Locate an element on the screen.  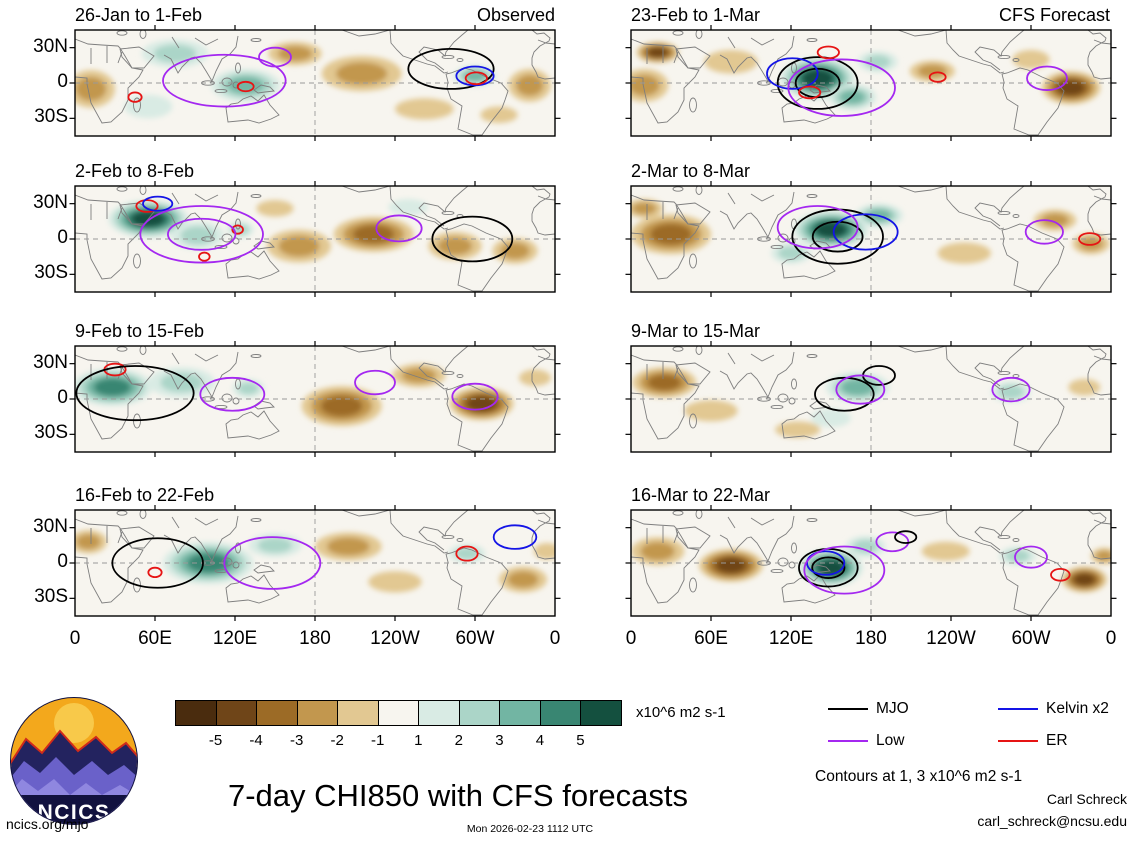
colorbar-tick-label-0: -5 is located at coordinates (215, 740).